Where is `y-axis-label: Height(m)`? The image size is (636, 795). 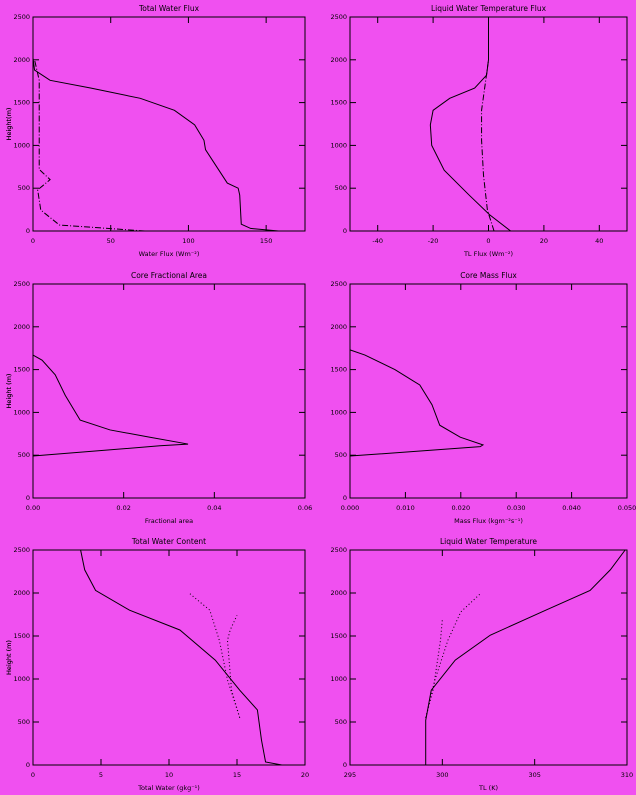
y-axis-label: Height(m) is located at coordinates (9, 124).